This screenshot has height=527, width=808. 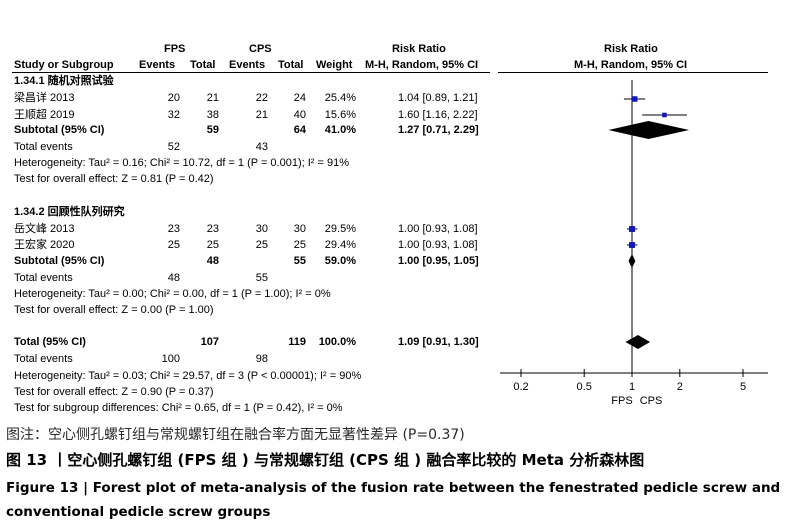 I want to click on events-cps: 30, so click(x=261, y=229).